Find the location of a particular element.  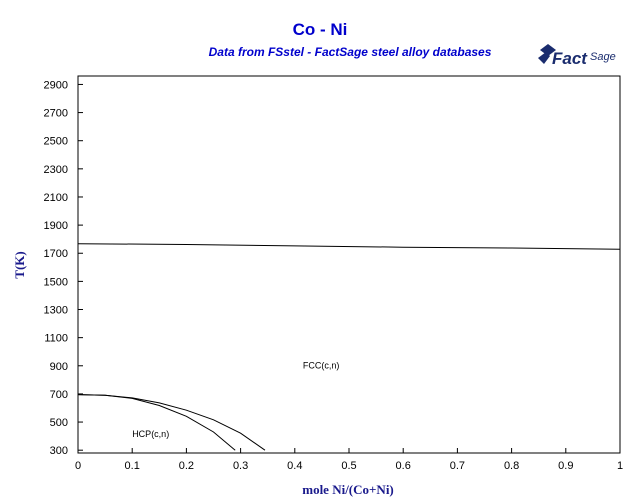

x-tick-label: 0.5 is located at coordinates (348, 466).